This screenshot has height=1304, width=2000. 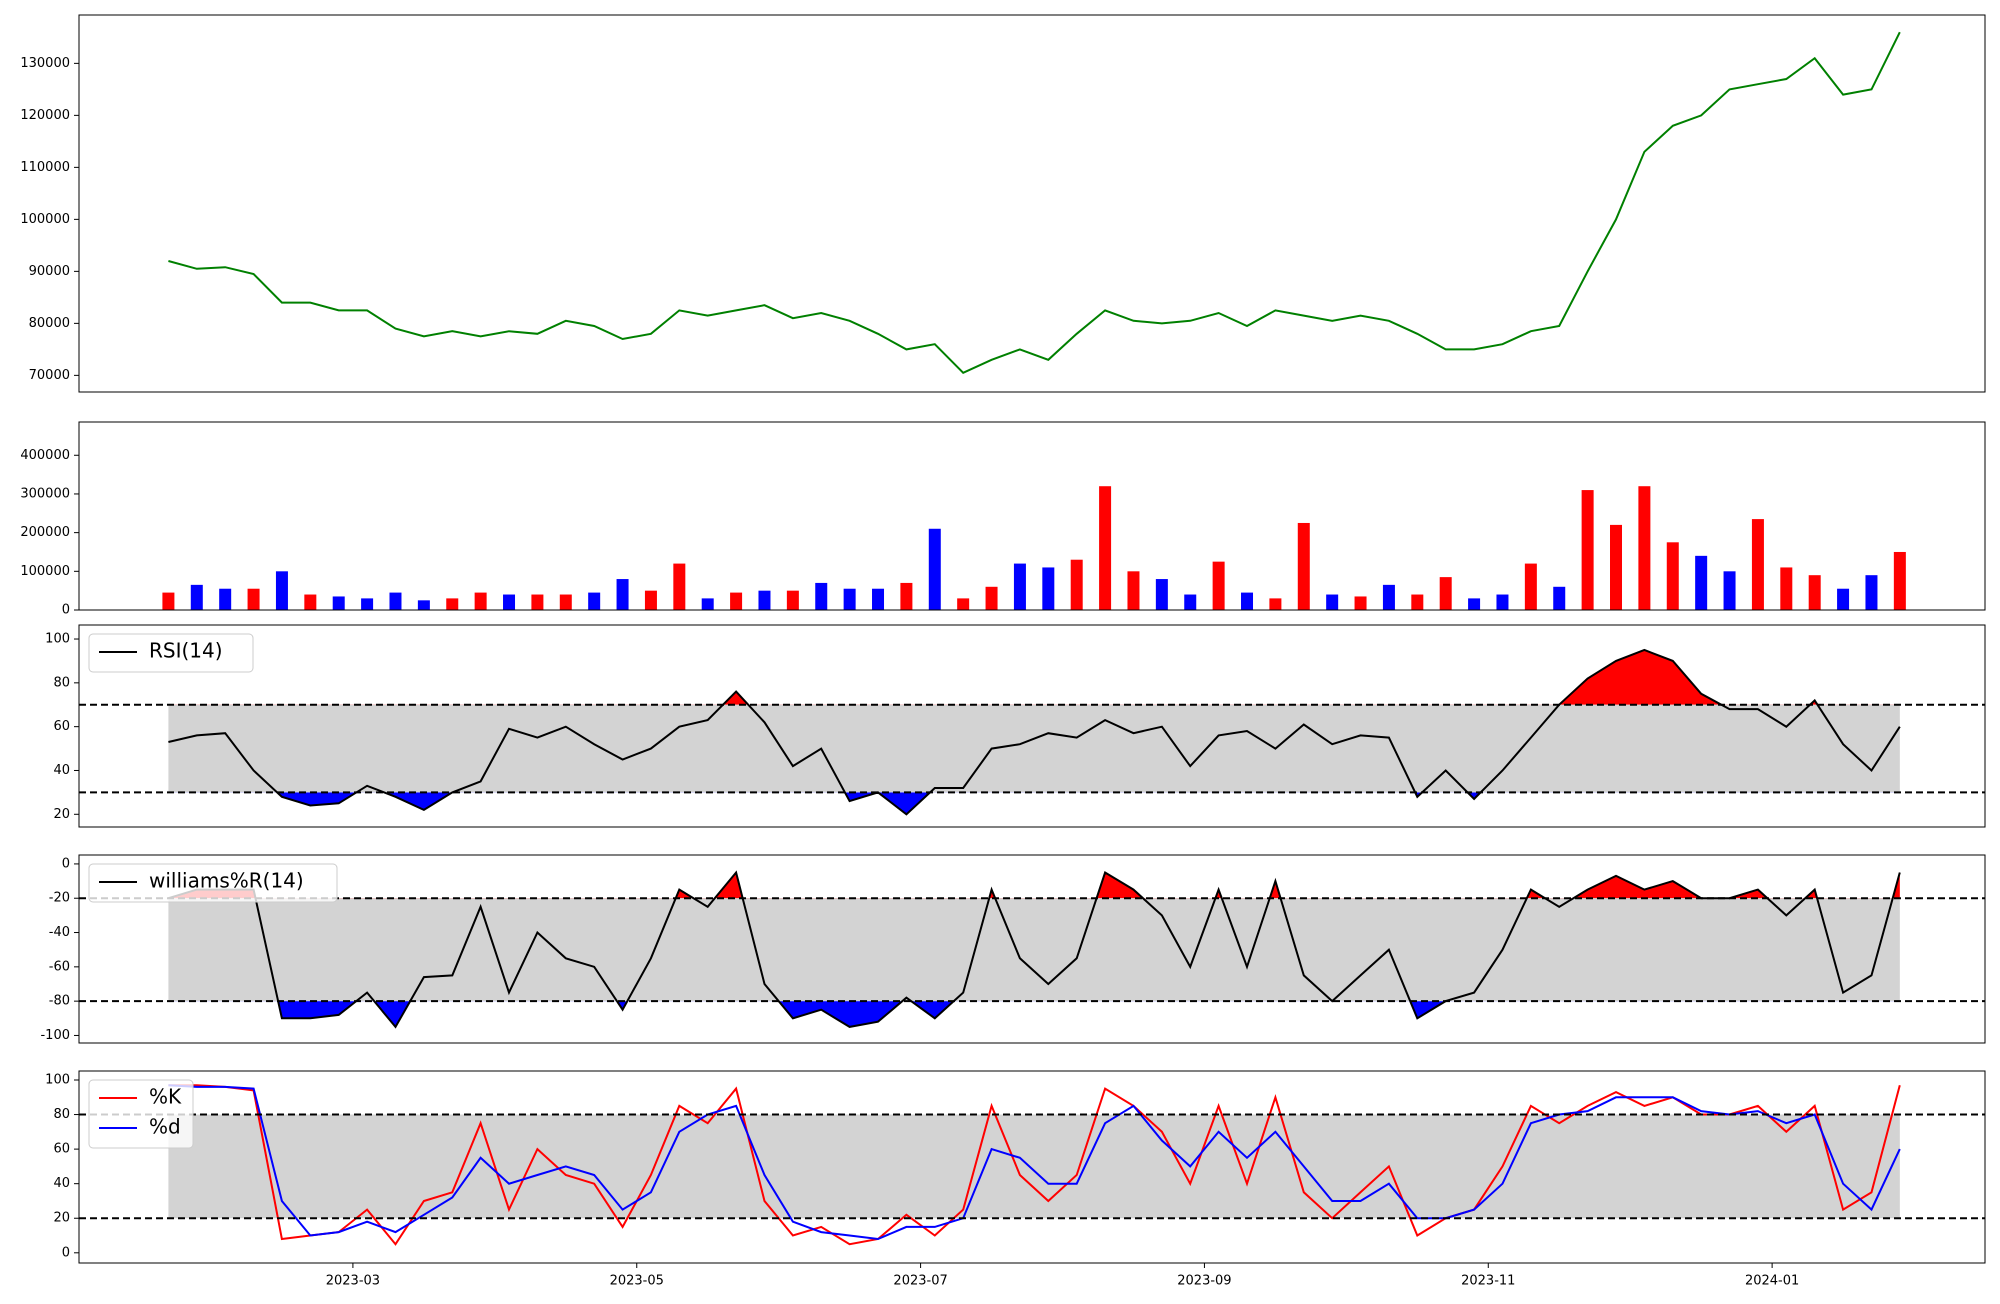 I want to click on x-tick-label: 2024-01, so click(x=1772, y=1281).